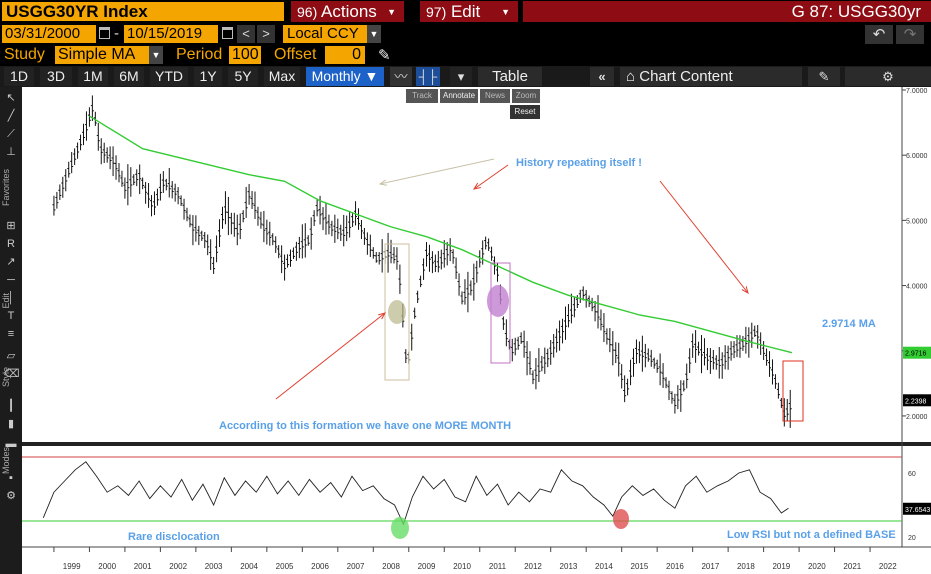  I want to click on frequency-dropdown: Monthly ▼, so click(345, 76).